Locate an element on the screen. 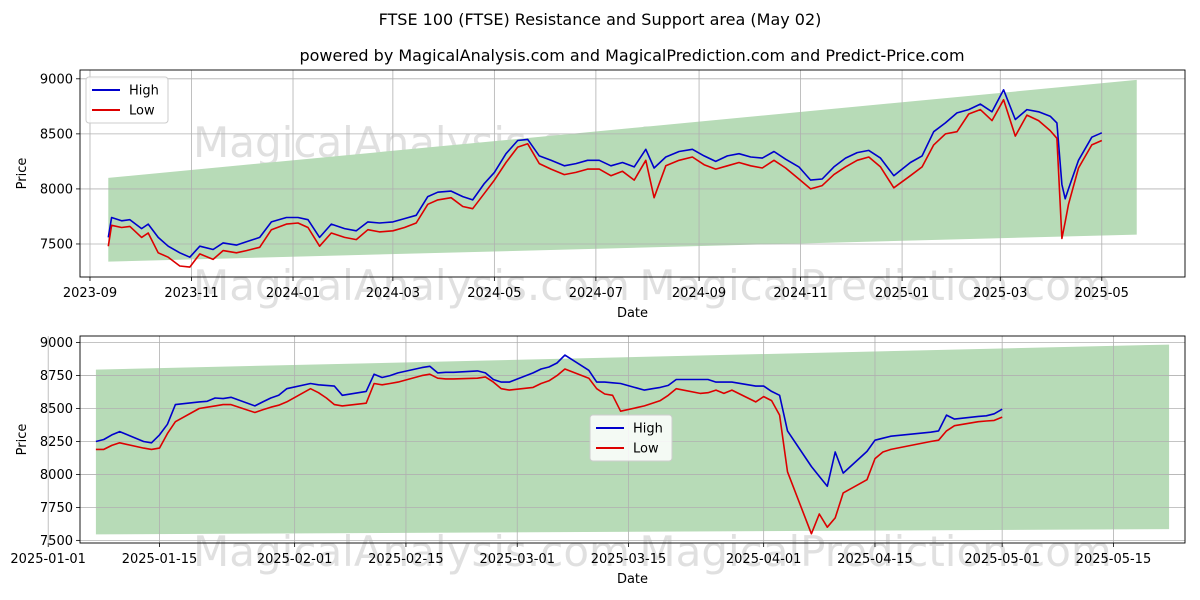 This screenshot has width=1200, height=600. x-tick-label: 2023-09 is located at coordinates (90, 293).